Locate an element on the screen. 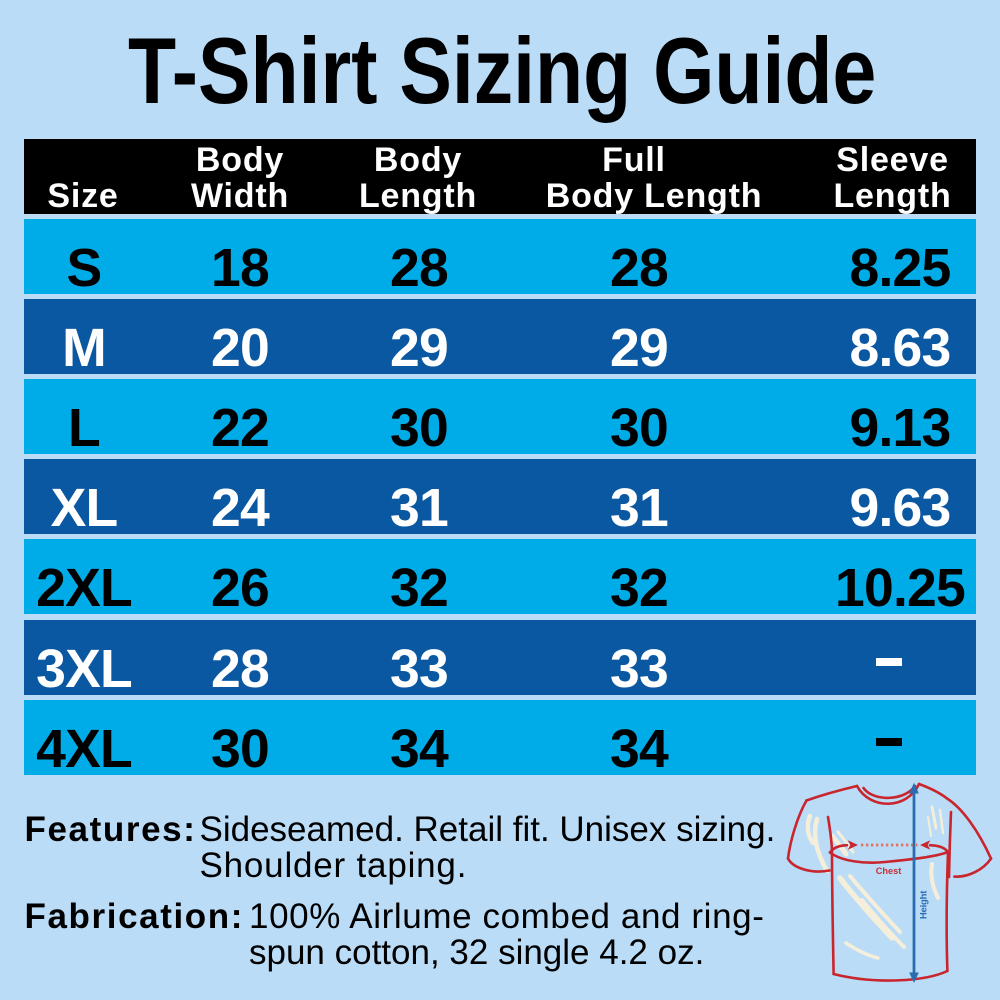 The image size is (1000, 1000). svg-text: Height is located at coordinates (924, 904).